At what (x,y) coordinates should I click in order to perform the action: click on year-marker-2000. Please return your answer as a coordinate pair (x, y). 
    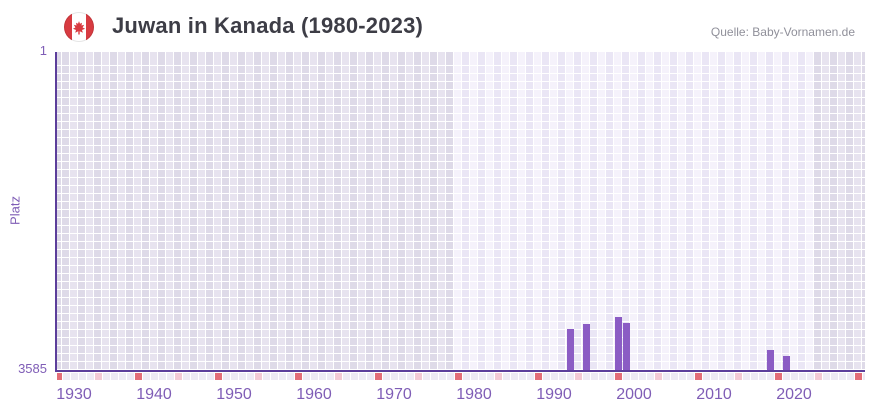
    Looking at the image, I should click on (634, 376).